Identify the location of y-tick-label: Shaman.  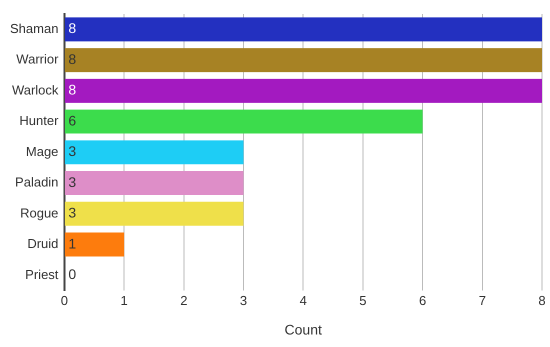
(34, 28).